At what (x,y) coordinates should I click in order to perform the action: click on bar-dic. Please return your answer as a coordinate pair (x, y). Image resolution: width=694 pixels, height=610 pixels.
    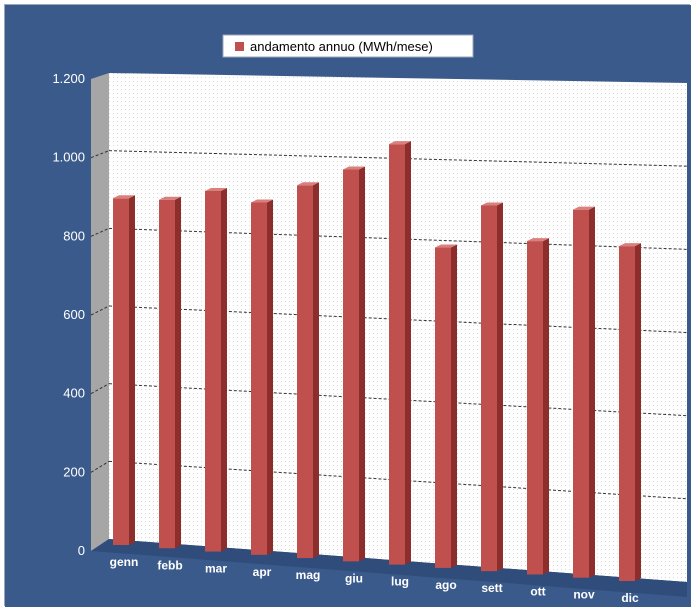
    Looking at the image, I should click on (630, 412).